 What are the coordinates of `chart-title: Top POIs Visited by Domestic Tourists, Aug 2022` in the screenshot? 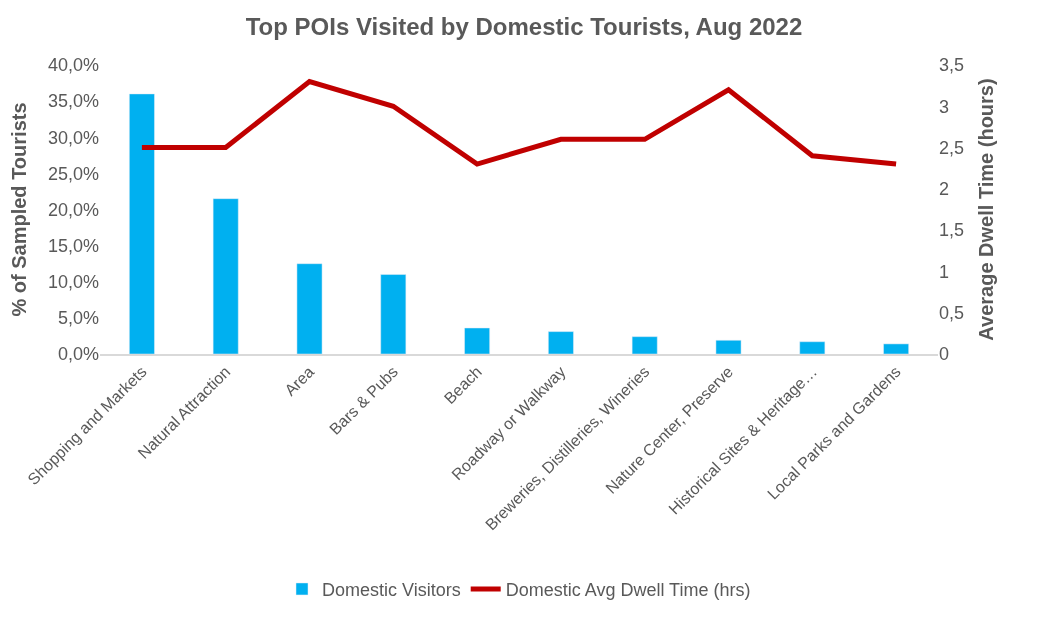 It's located at (524, 27).